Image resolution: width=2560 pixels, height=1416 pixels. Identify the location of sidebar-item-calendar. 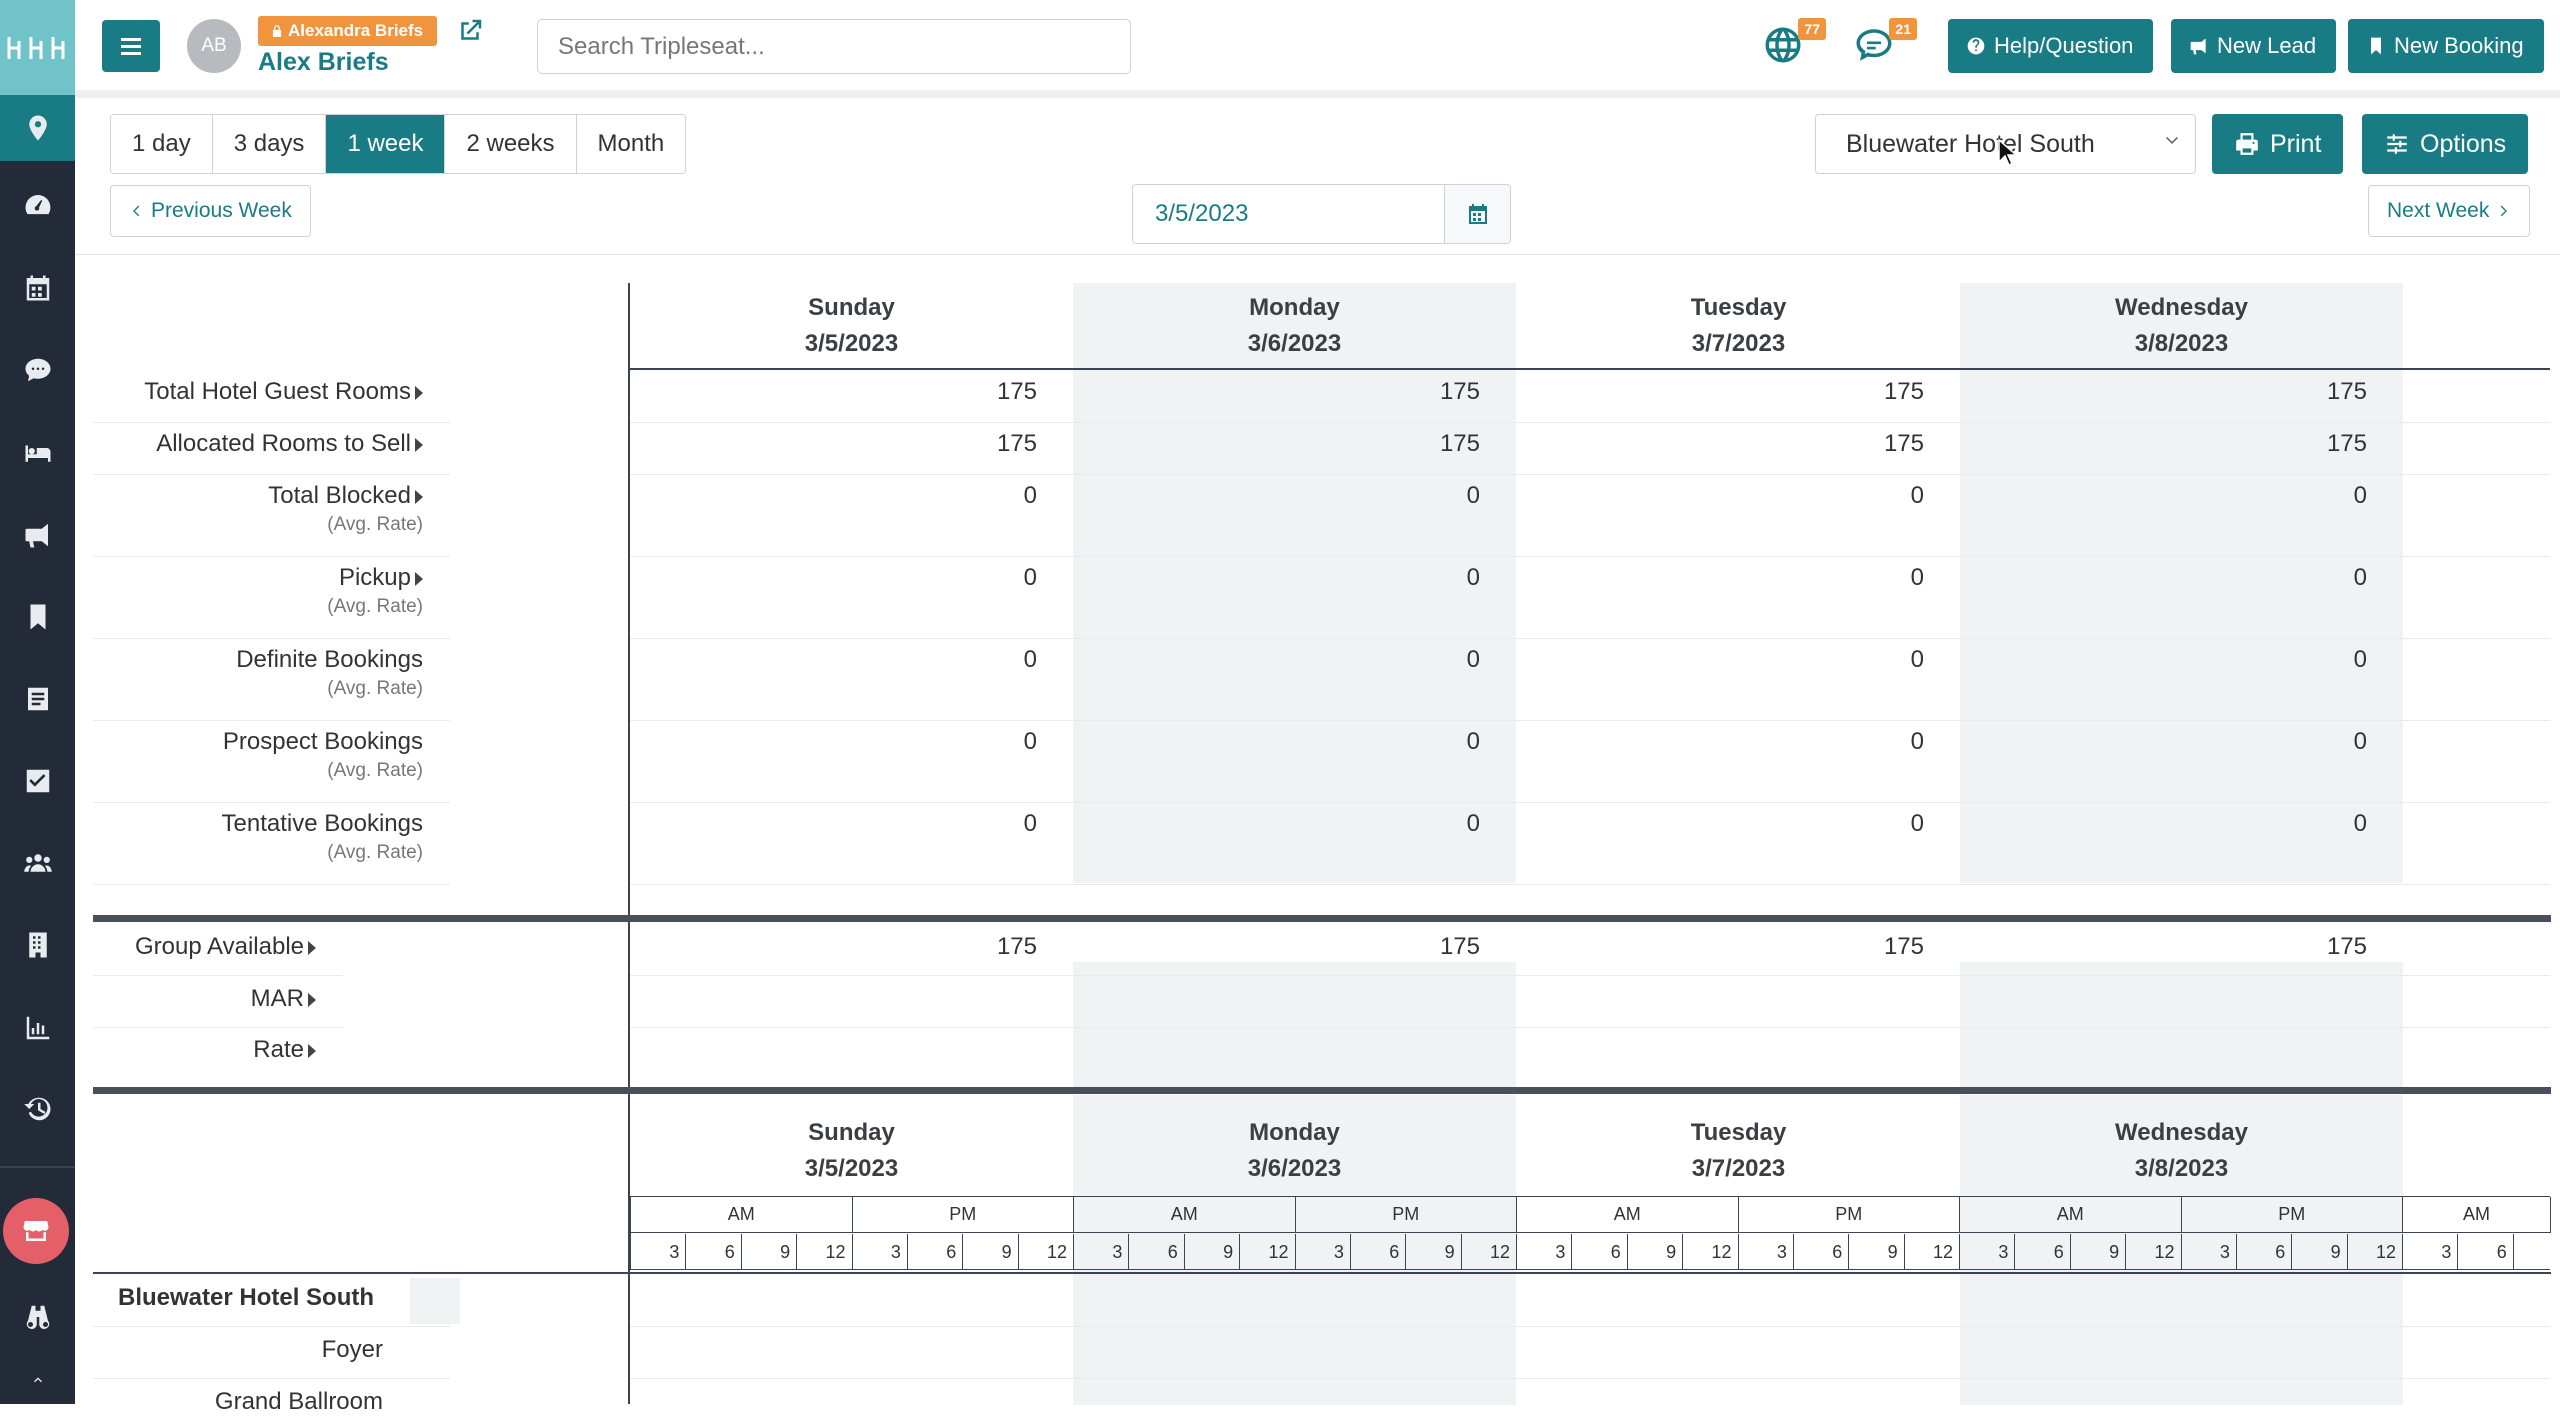
(37, 288).